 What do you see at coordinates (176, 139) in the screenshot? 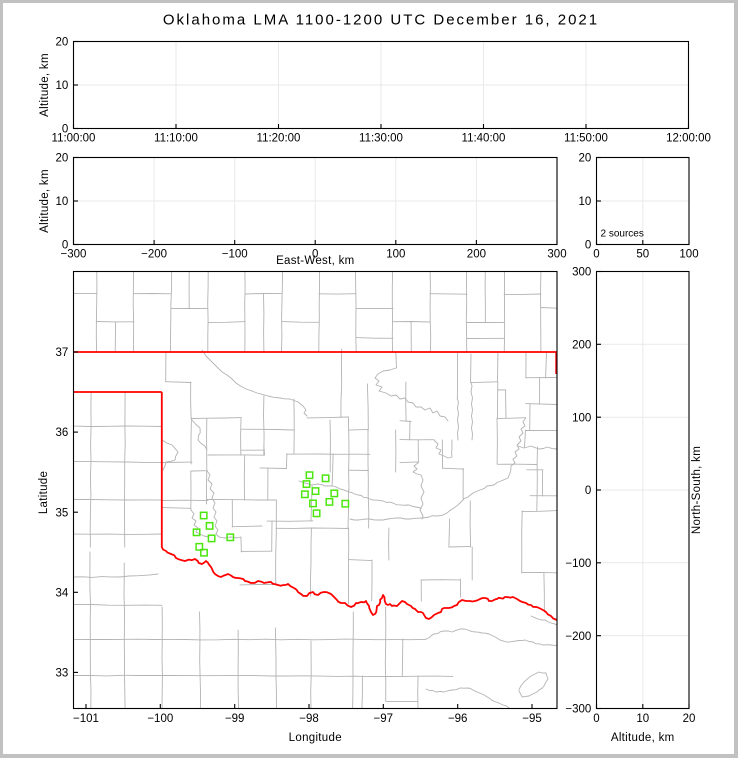
I see `svg-text: 11:10:00` at bounding box center [176, 139].